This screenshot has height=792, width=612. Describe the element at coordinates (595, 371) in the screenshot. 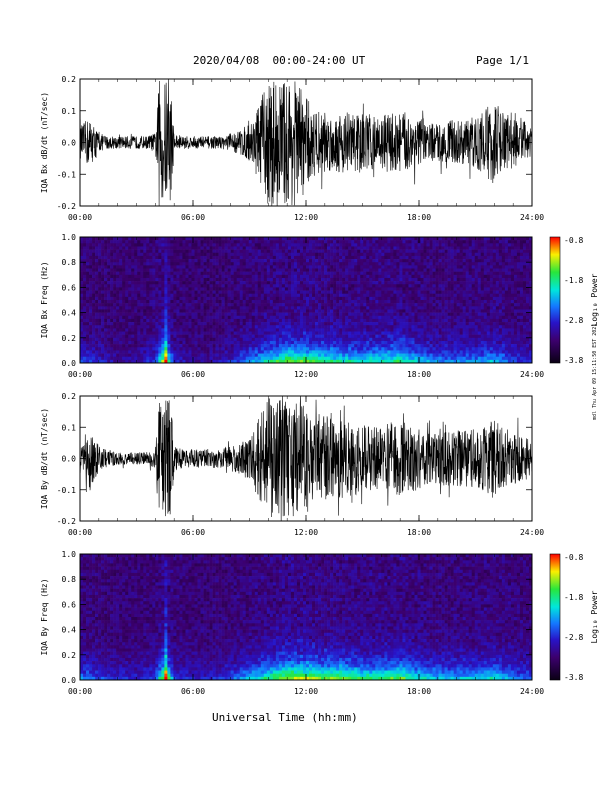

I see `print-stamp: mdl Thu Apr 09 15:11:50 EST 2021` at that location.